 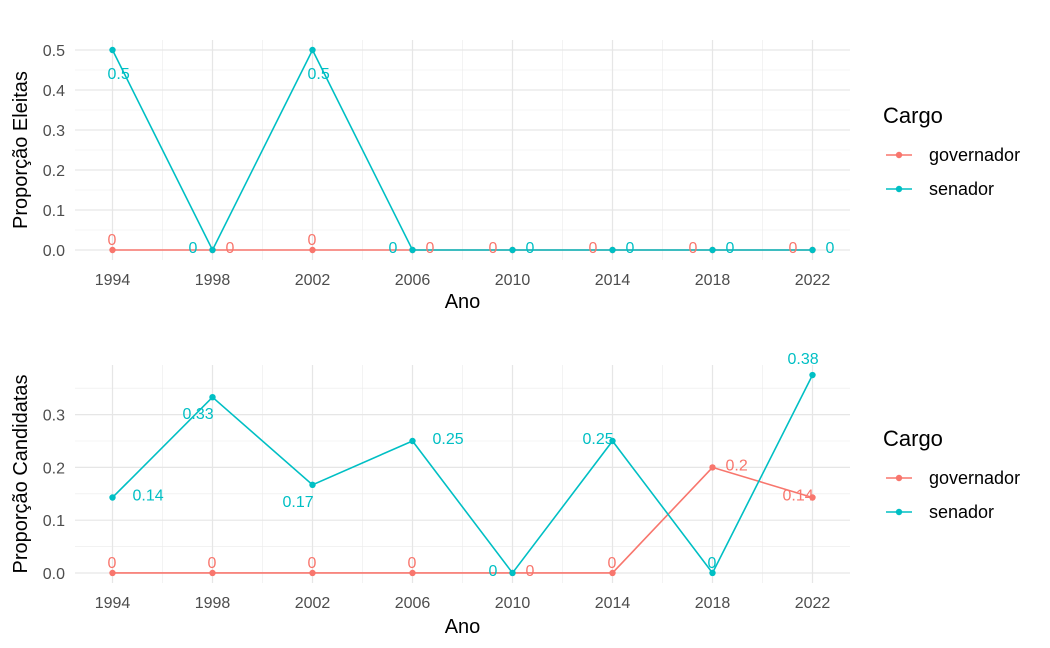 I want to click on panel2-ytick-label: 0.3, so click(x=54, y=416).